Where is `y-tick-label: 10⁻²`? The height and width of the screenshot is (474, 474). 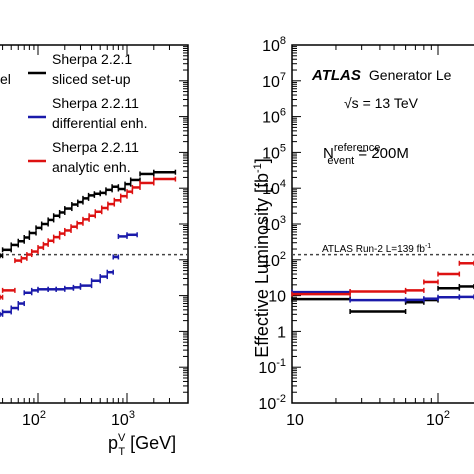
y-tick-label: 10⁻² is located at coordinates (272, 403).